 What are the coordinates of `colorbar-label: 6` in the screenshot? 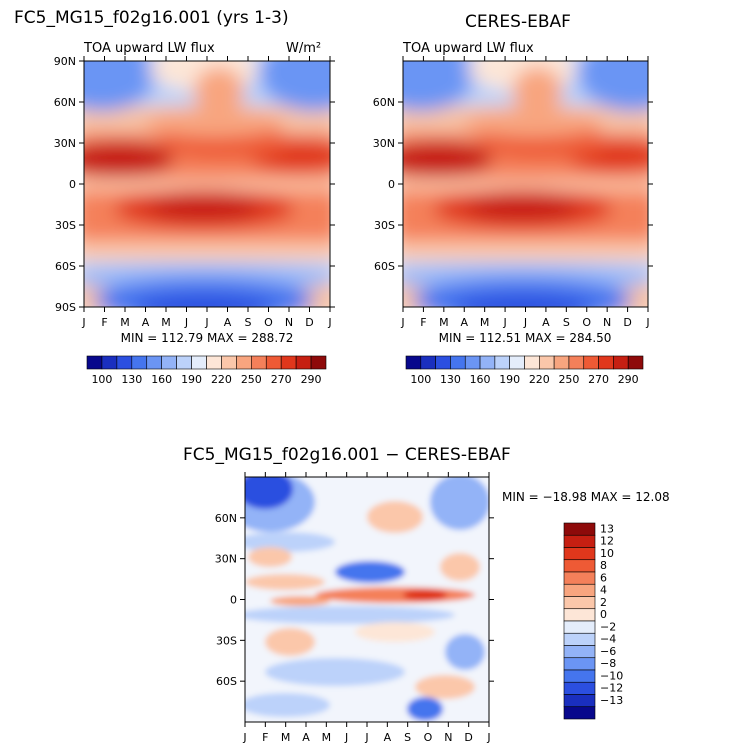 It's located at (603, 577).